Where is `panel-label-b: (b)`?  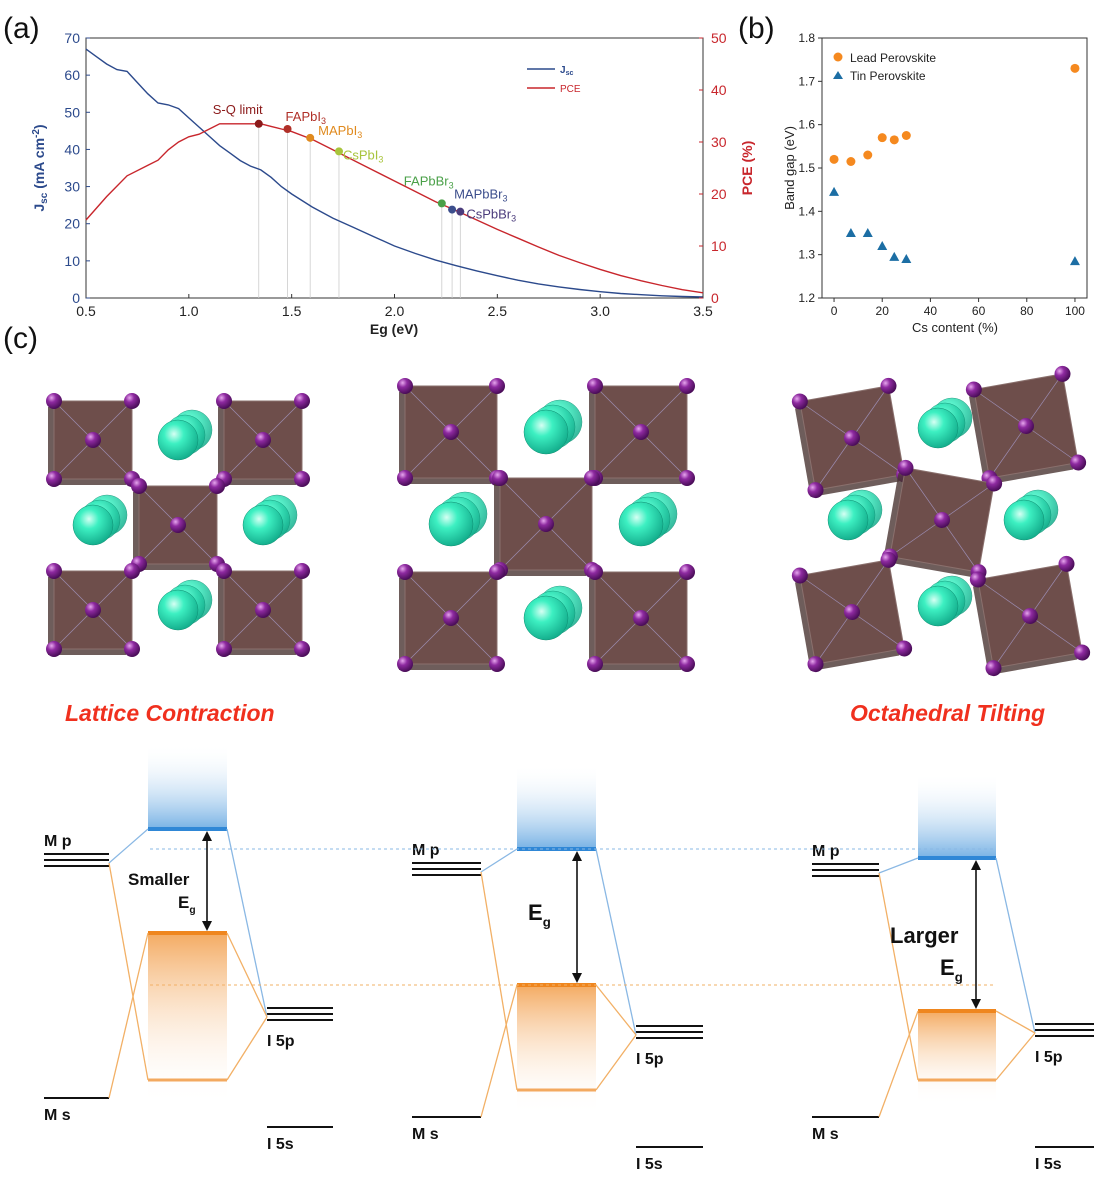 panel-label-b: (b) is located at coordinates (756, 28).